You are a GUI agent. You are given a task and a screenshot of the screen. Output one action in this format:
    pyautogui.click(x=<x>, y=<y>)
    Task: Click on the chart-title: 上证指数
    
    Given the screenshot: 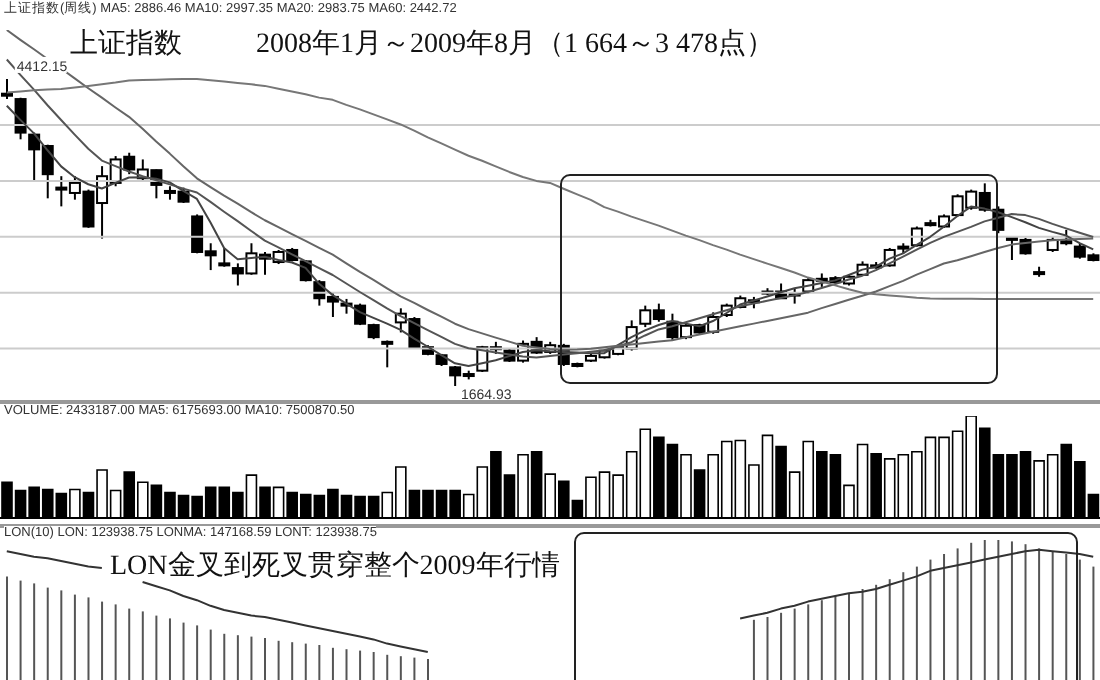 What is the action you would take?
    pyautogui.click(x=126, y=44)
    